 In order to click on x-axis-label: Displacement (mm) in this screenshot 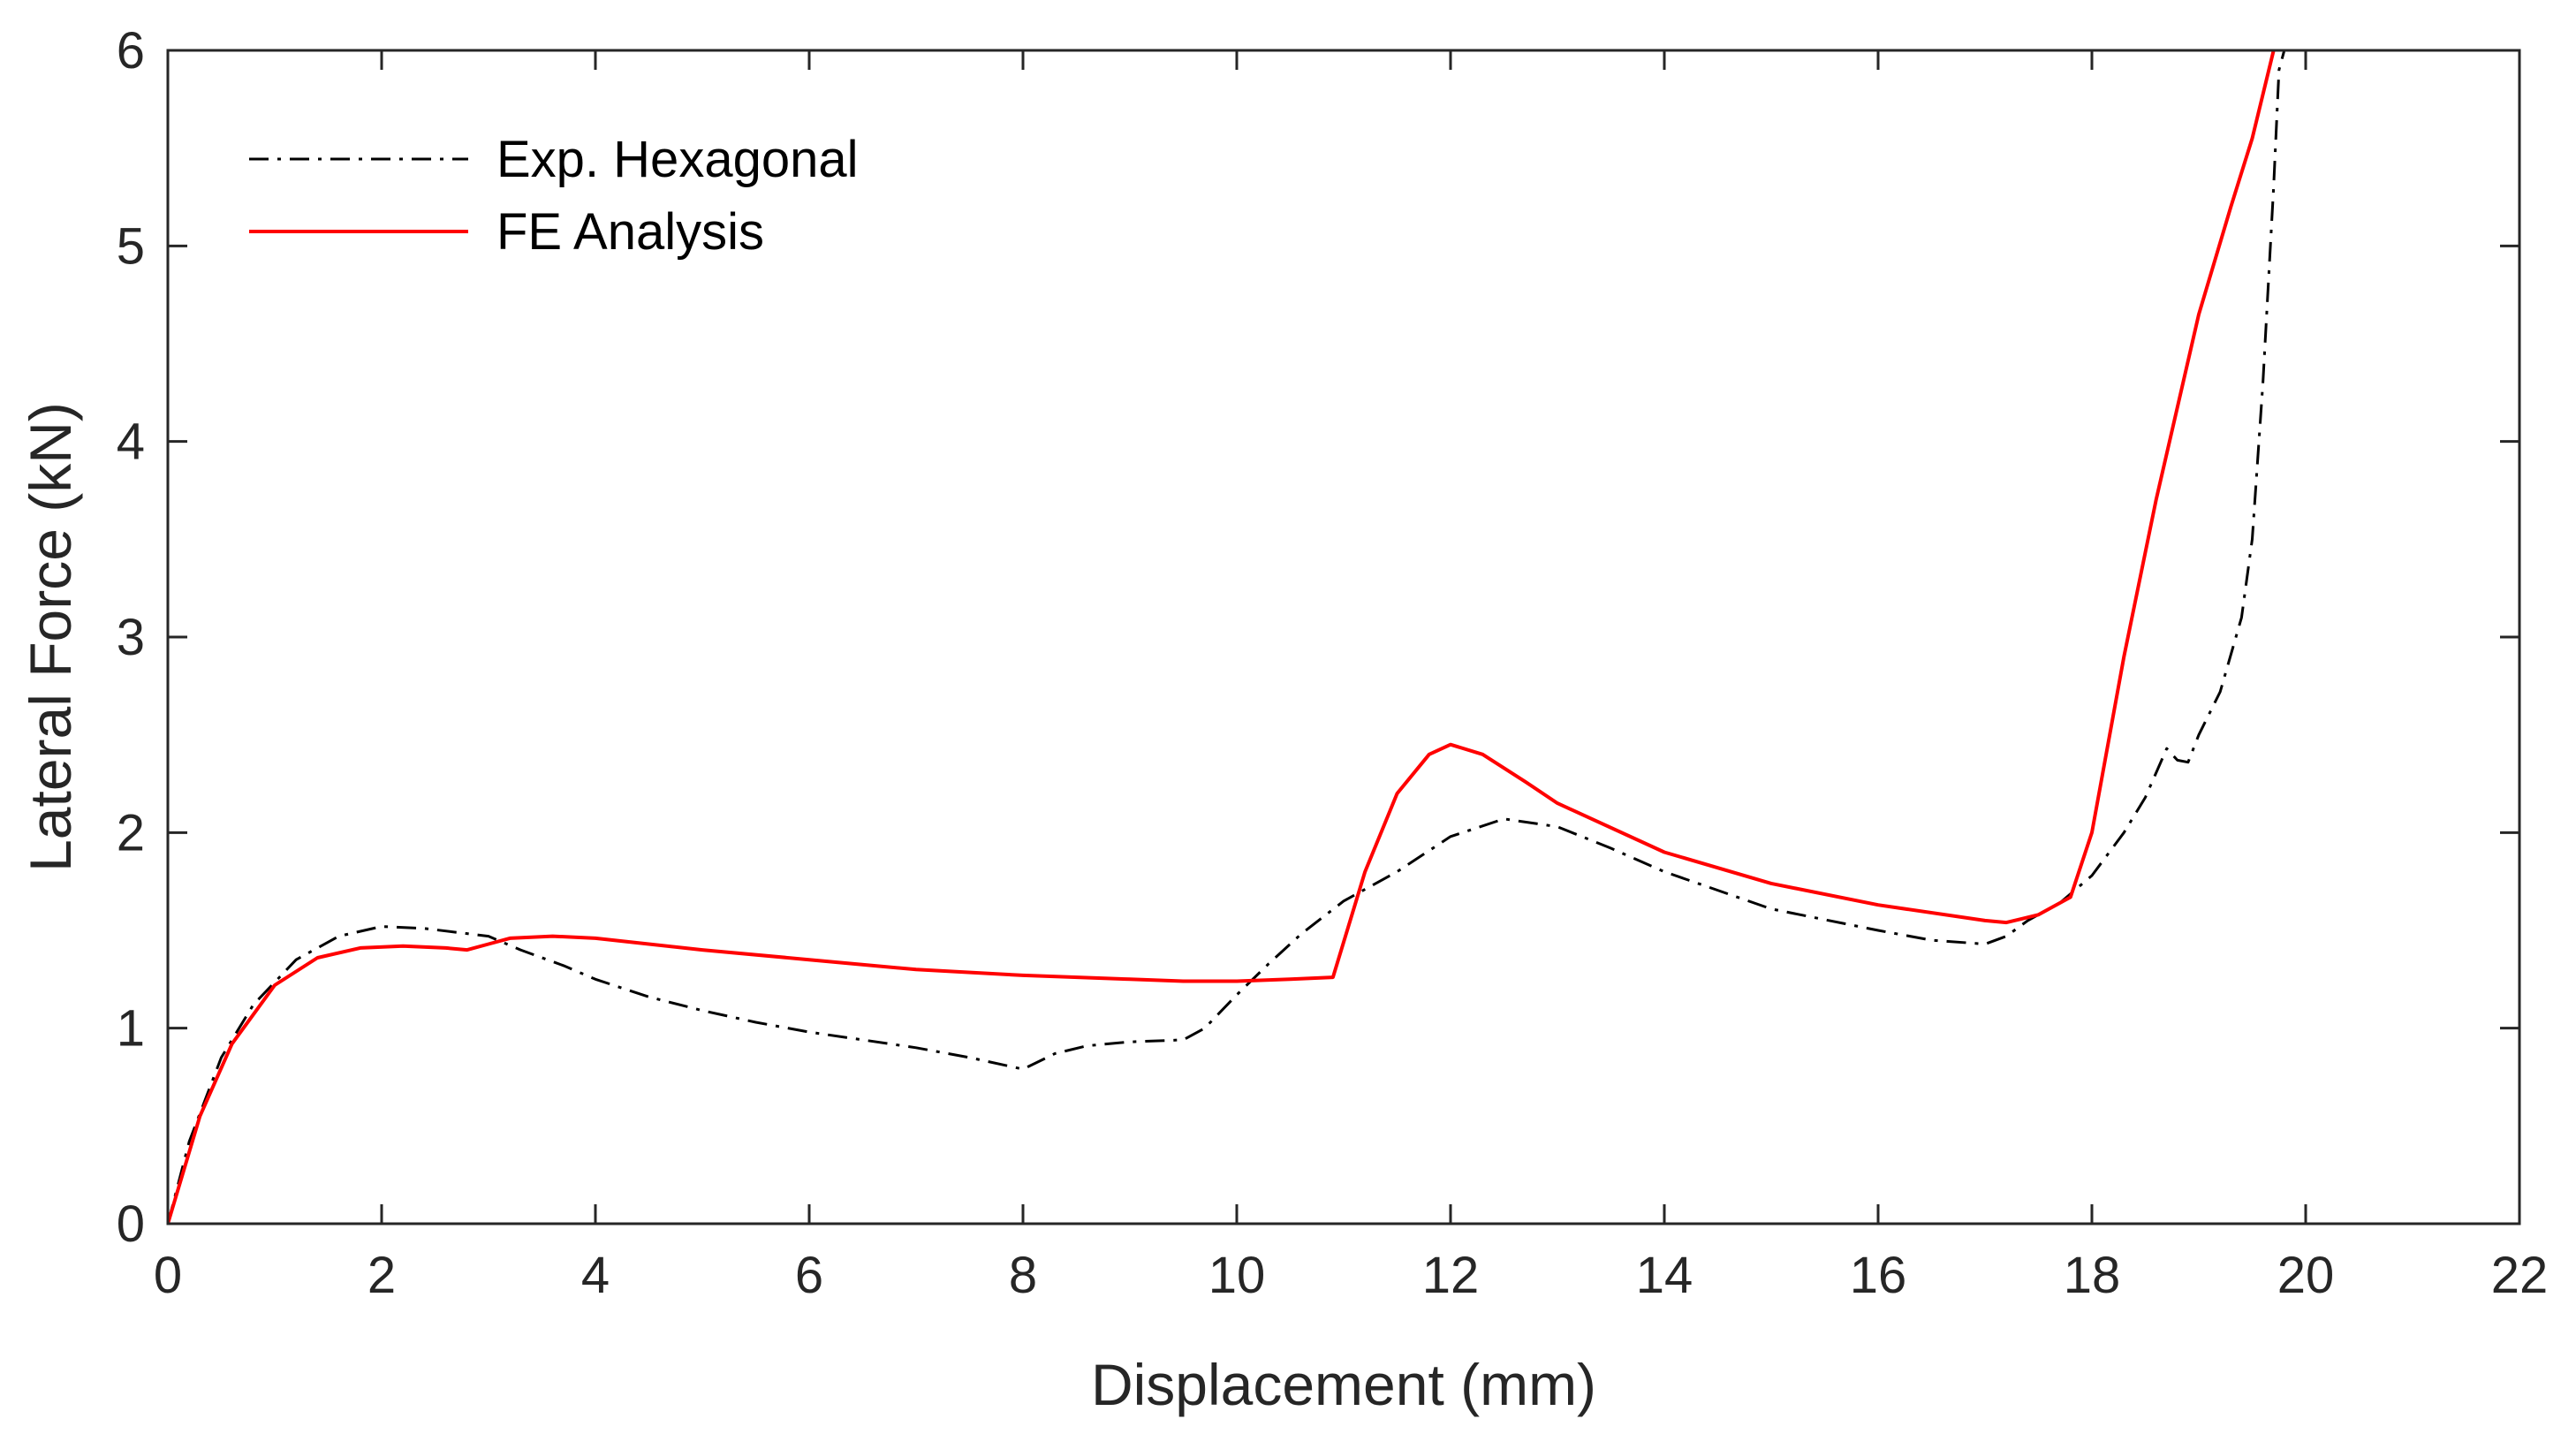, I will do `click(1343, 1384)`.